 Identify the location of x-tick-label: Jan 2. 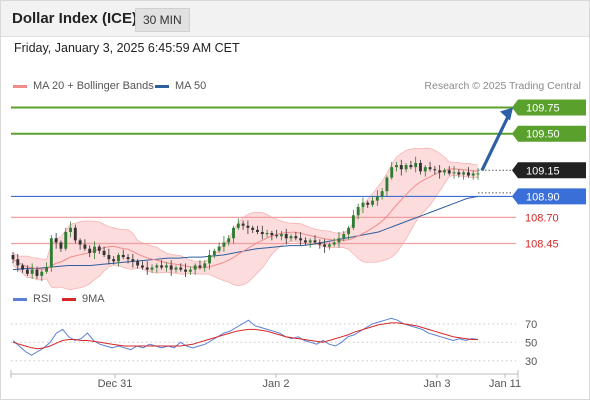
(276, 384).